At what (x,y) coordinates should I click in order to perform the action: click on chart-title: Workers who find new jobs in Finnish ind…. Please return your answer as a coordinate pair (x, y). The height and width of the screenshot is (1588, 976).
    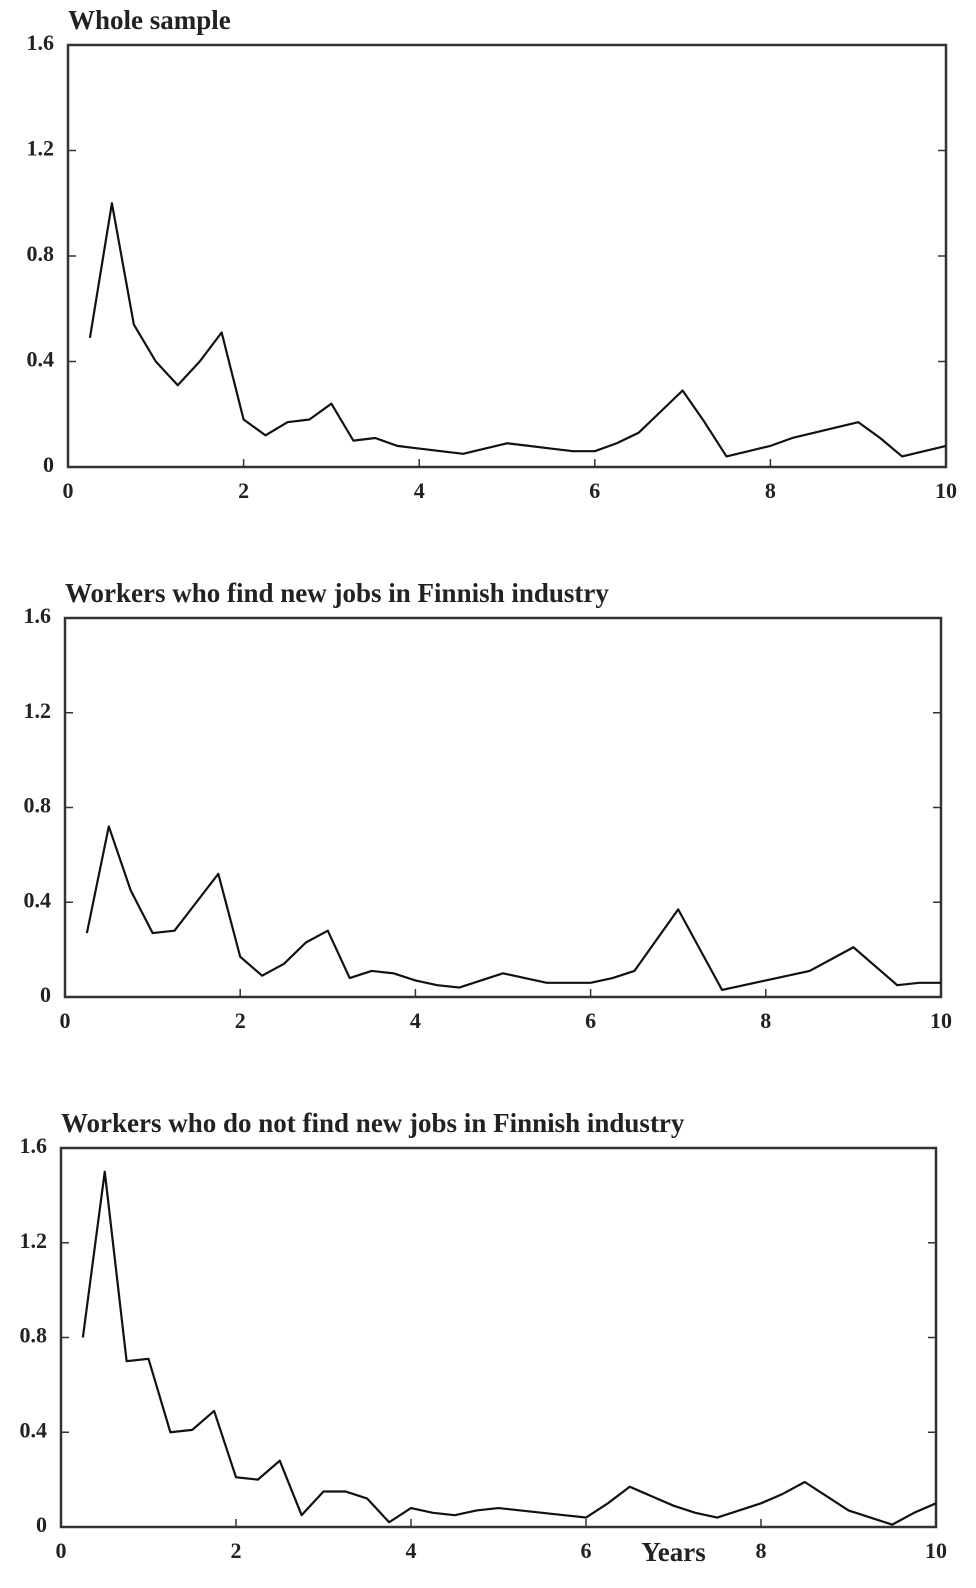
    Looking at the image, I should click on (337, 593).